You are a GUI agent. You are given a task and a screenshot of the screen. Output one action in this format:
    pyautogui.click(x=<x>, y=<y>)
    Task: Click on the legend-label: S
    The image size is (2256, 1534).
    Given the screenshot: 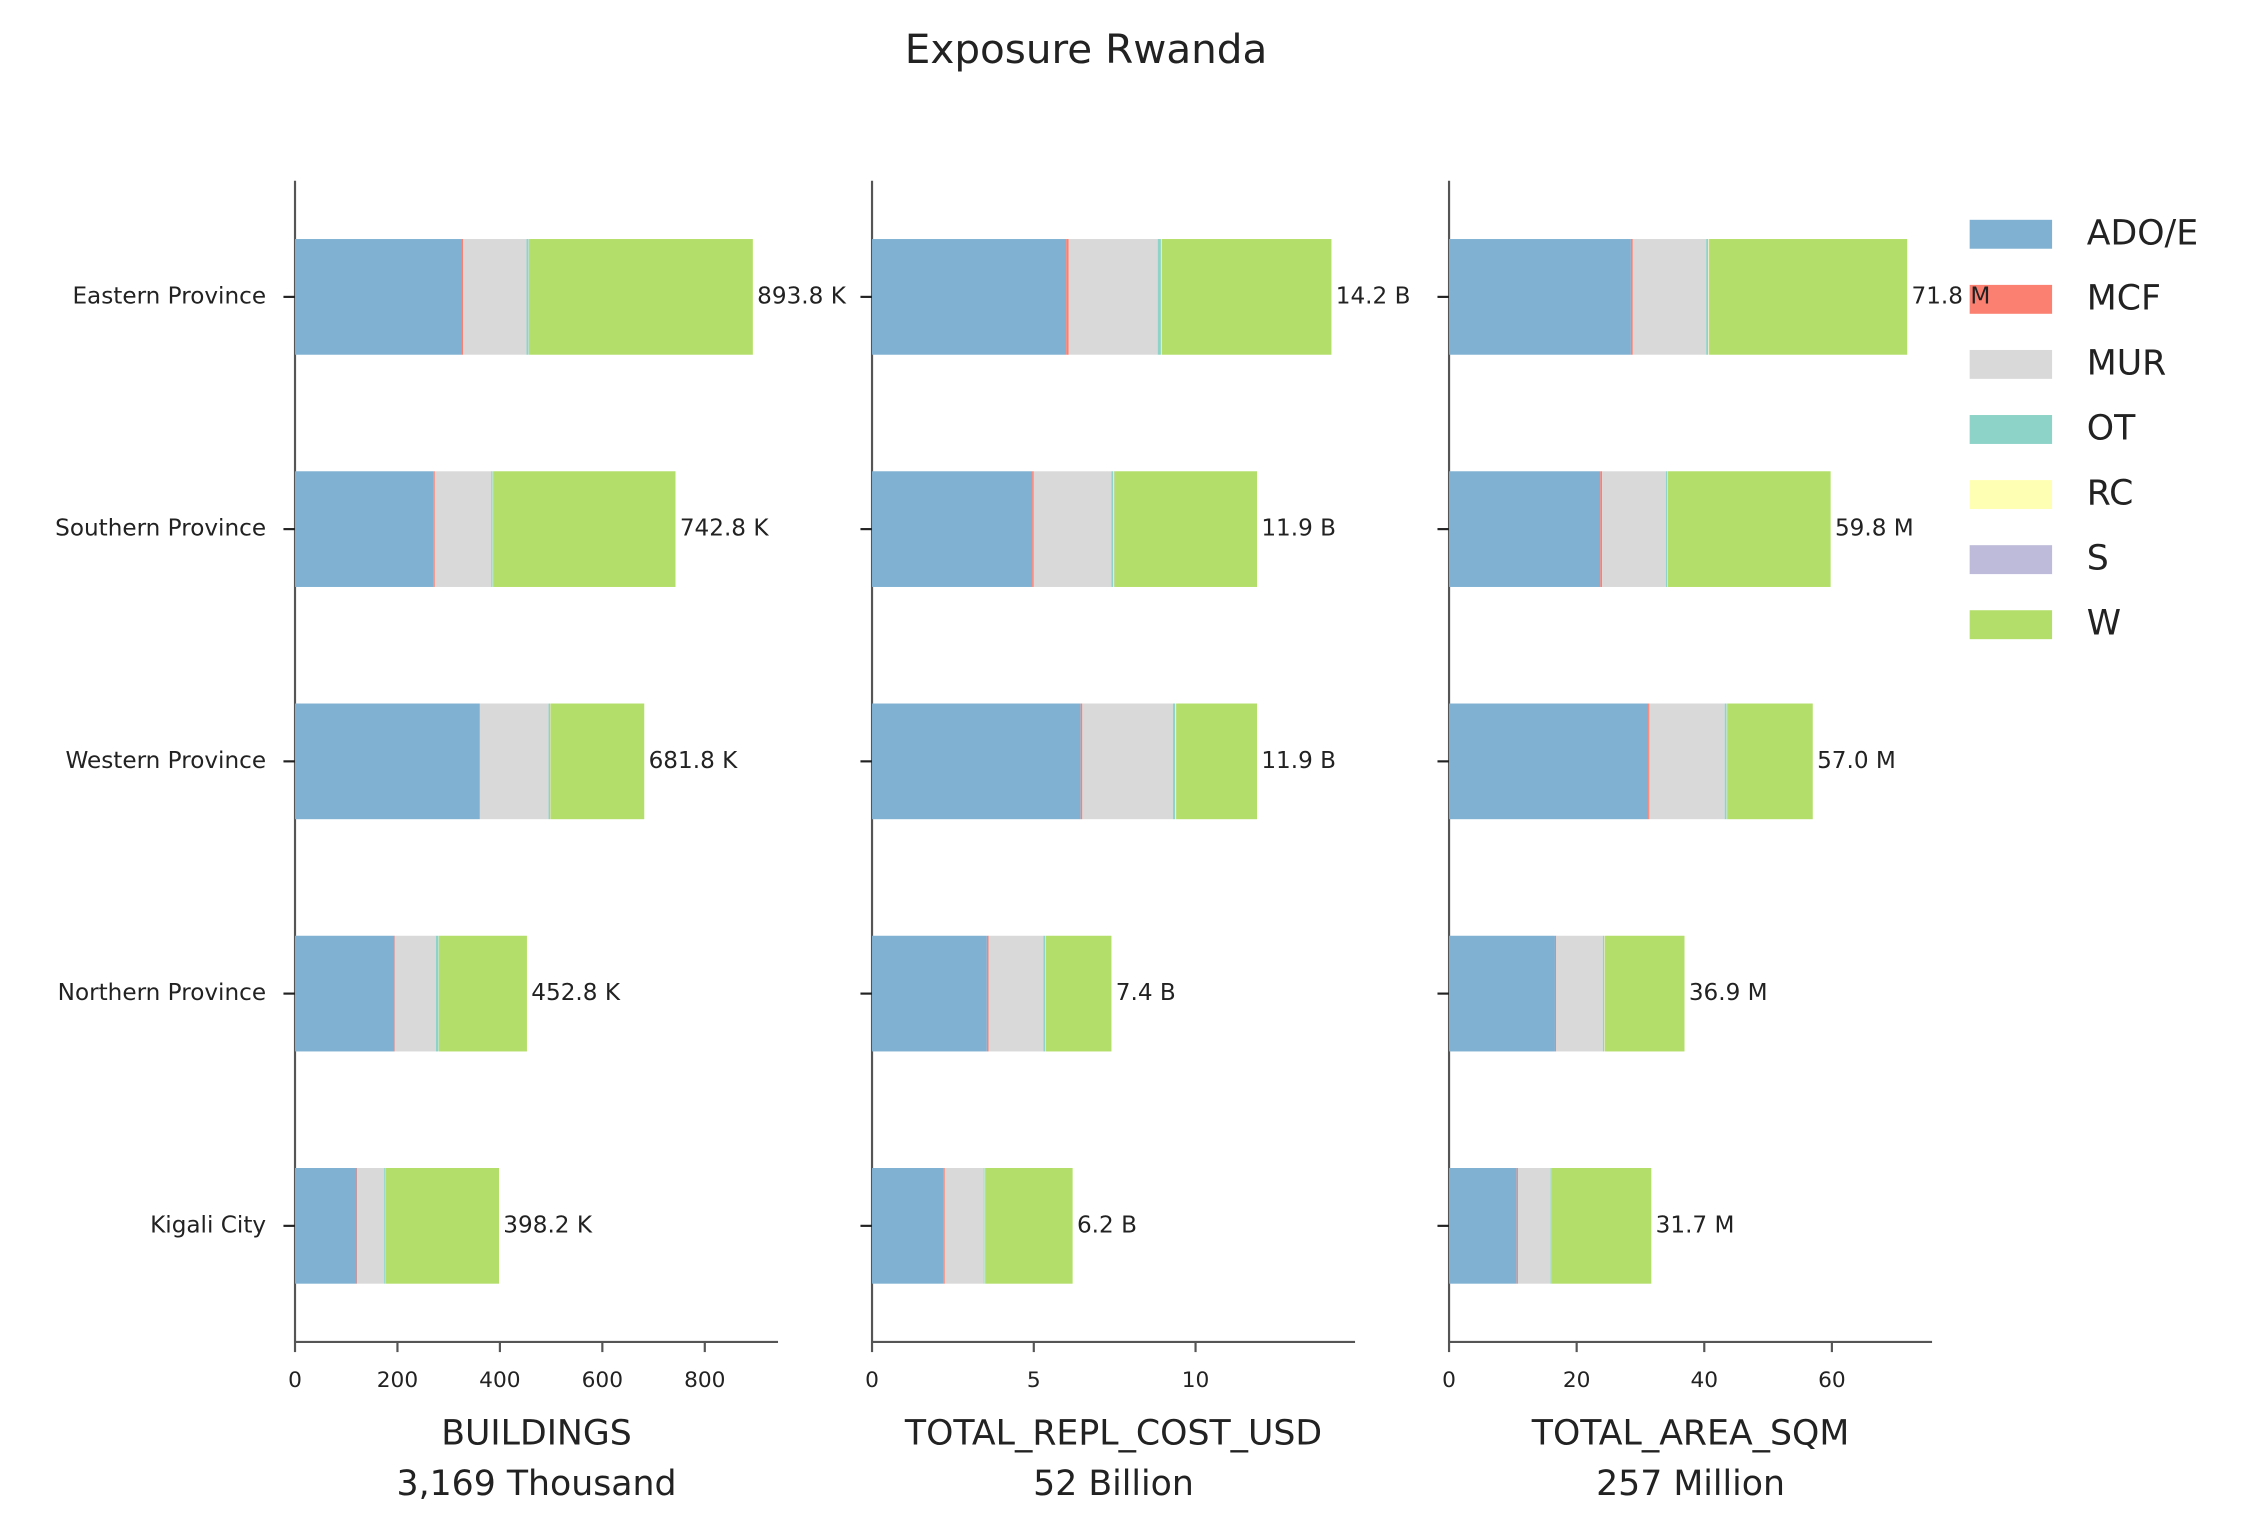 What is the action you would take?
    pyautogui.click(x=2098, y=559)
    